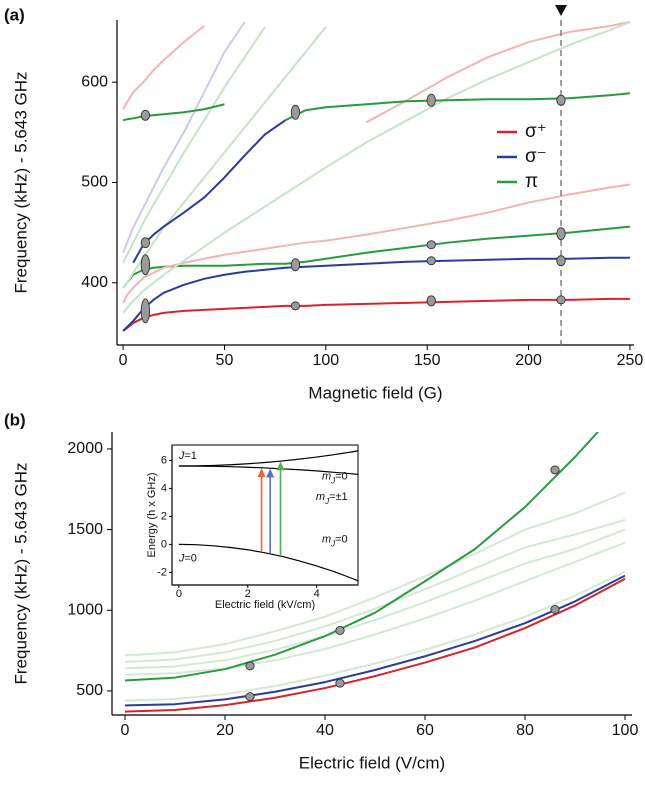 This screenshot has width=645, height=811. I want to click on legend-label: σ⁺, so click(536, 131).